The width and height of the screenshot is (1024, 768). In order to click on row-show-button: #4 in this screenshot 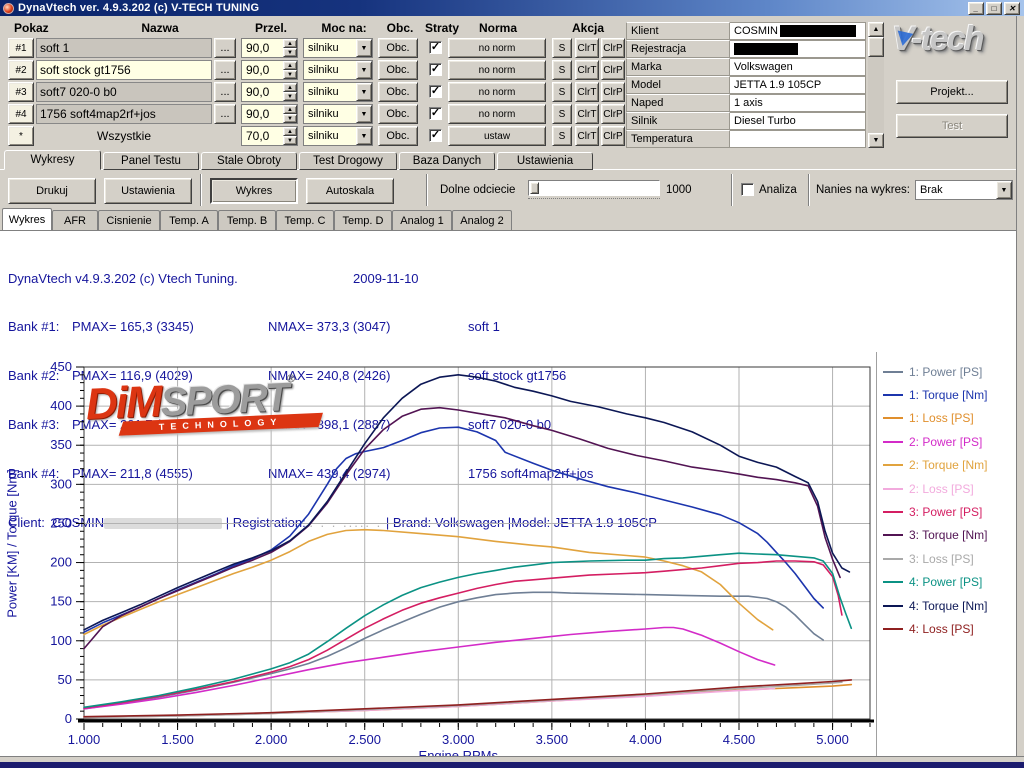, I will do `click(21, 114)`.